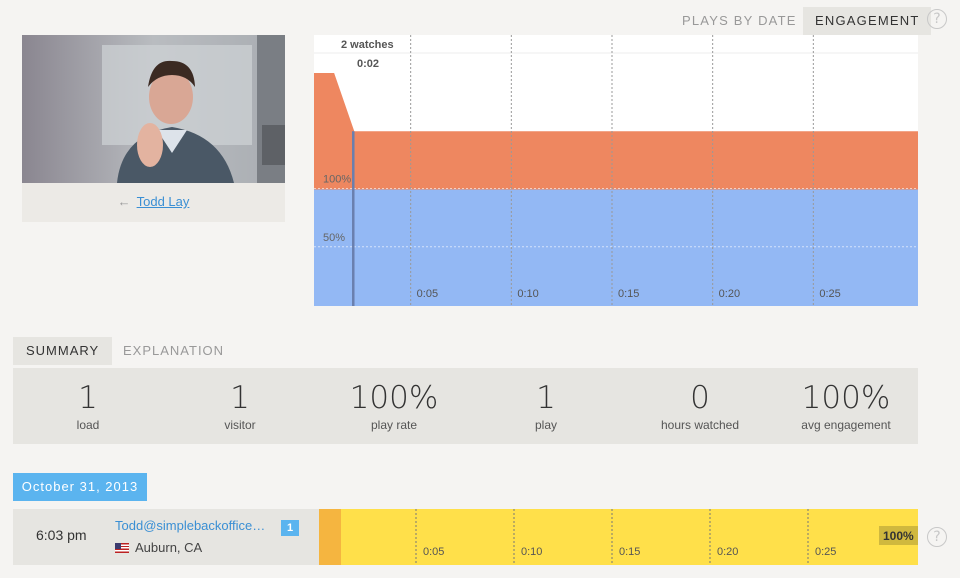 The image size is (960, 578). What do you see at coordinates (63, 351) in the screenshot?
I see `tab-summary: SUMMARY` at bounding box center [63, 351].